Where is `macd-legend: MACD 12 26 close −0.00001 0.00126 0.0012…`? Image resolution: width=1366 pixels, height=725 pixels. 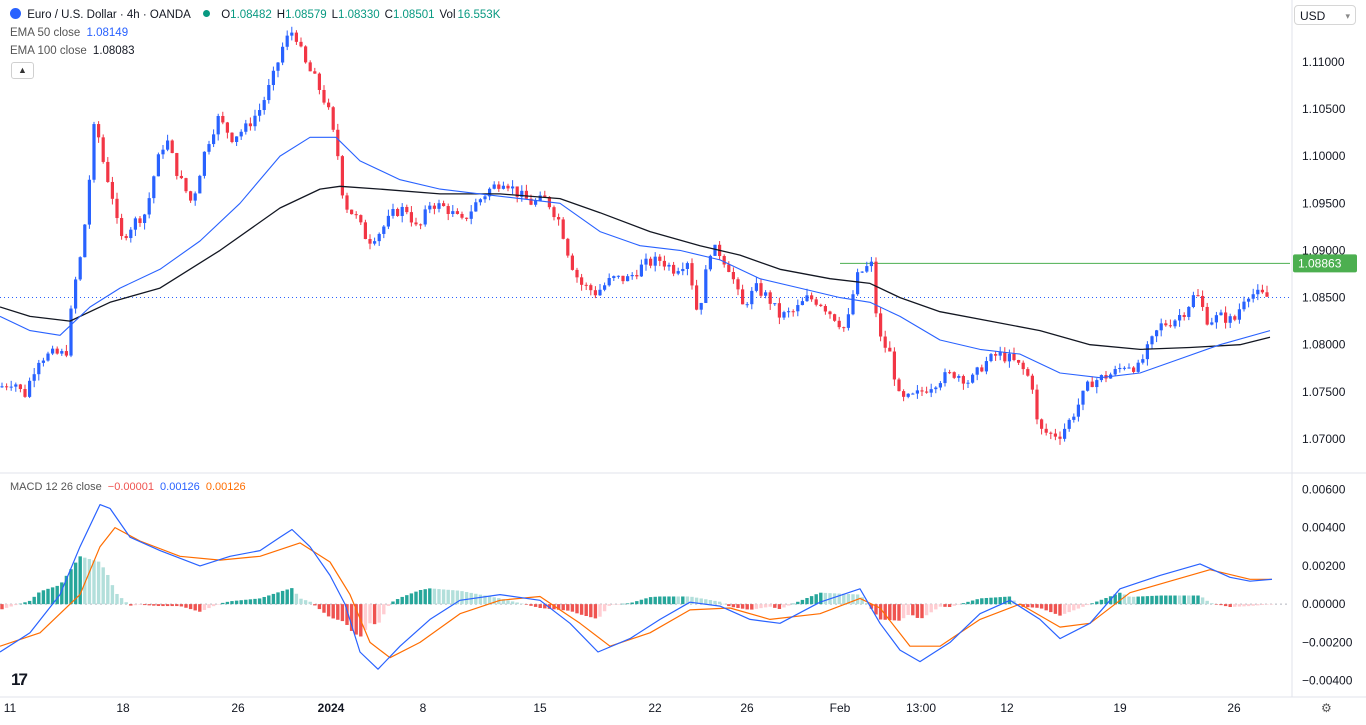
macd-legend: MACD 12 26 close −0.00001 0.00126 0.0012… is located at coordinates (129, 487).